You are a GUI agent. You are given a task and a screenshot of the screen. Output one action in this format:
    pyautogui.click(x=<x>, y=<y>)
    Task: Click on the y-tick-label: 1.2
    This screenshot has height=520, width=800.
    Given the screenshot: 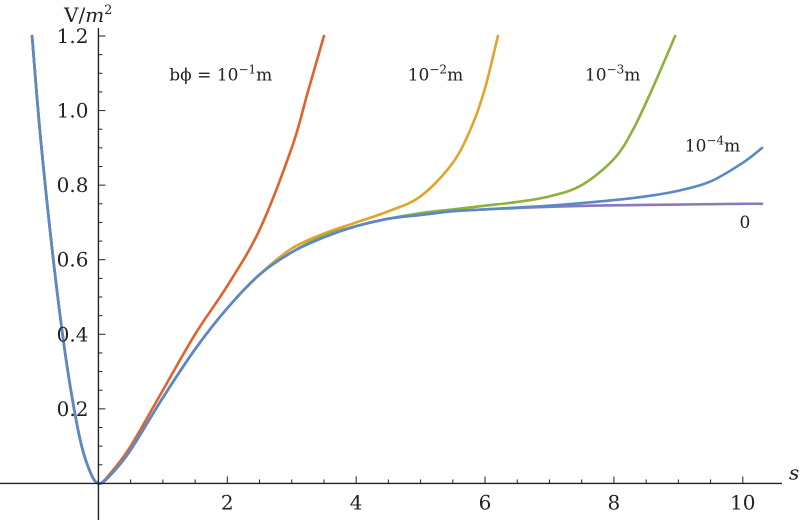 What is the action you would take?
    pyautogui.click(x=73, y=36)
    